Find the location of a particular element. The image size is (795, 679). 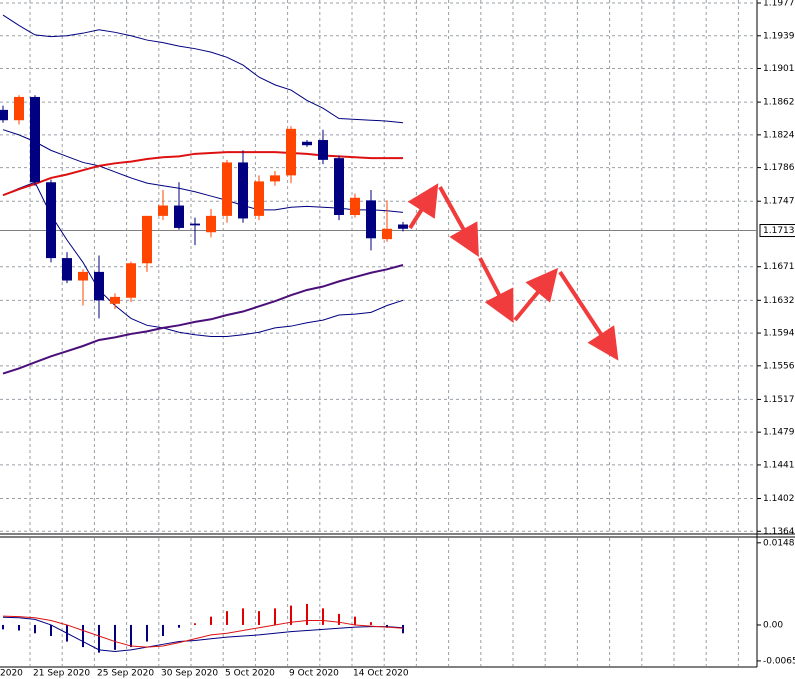

y-tick-label: 1.15170 is located at coordinates (779, 400).